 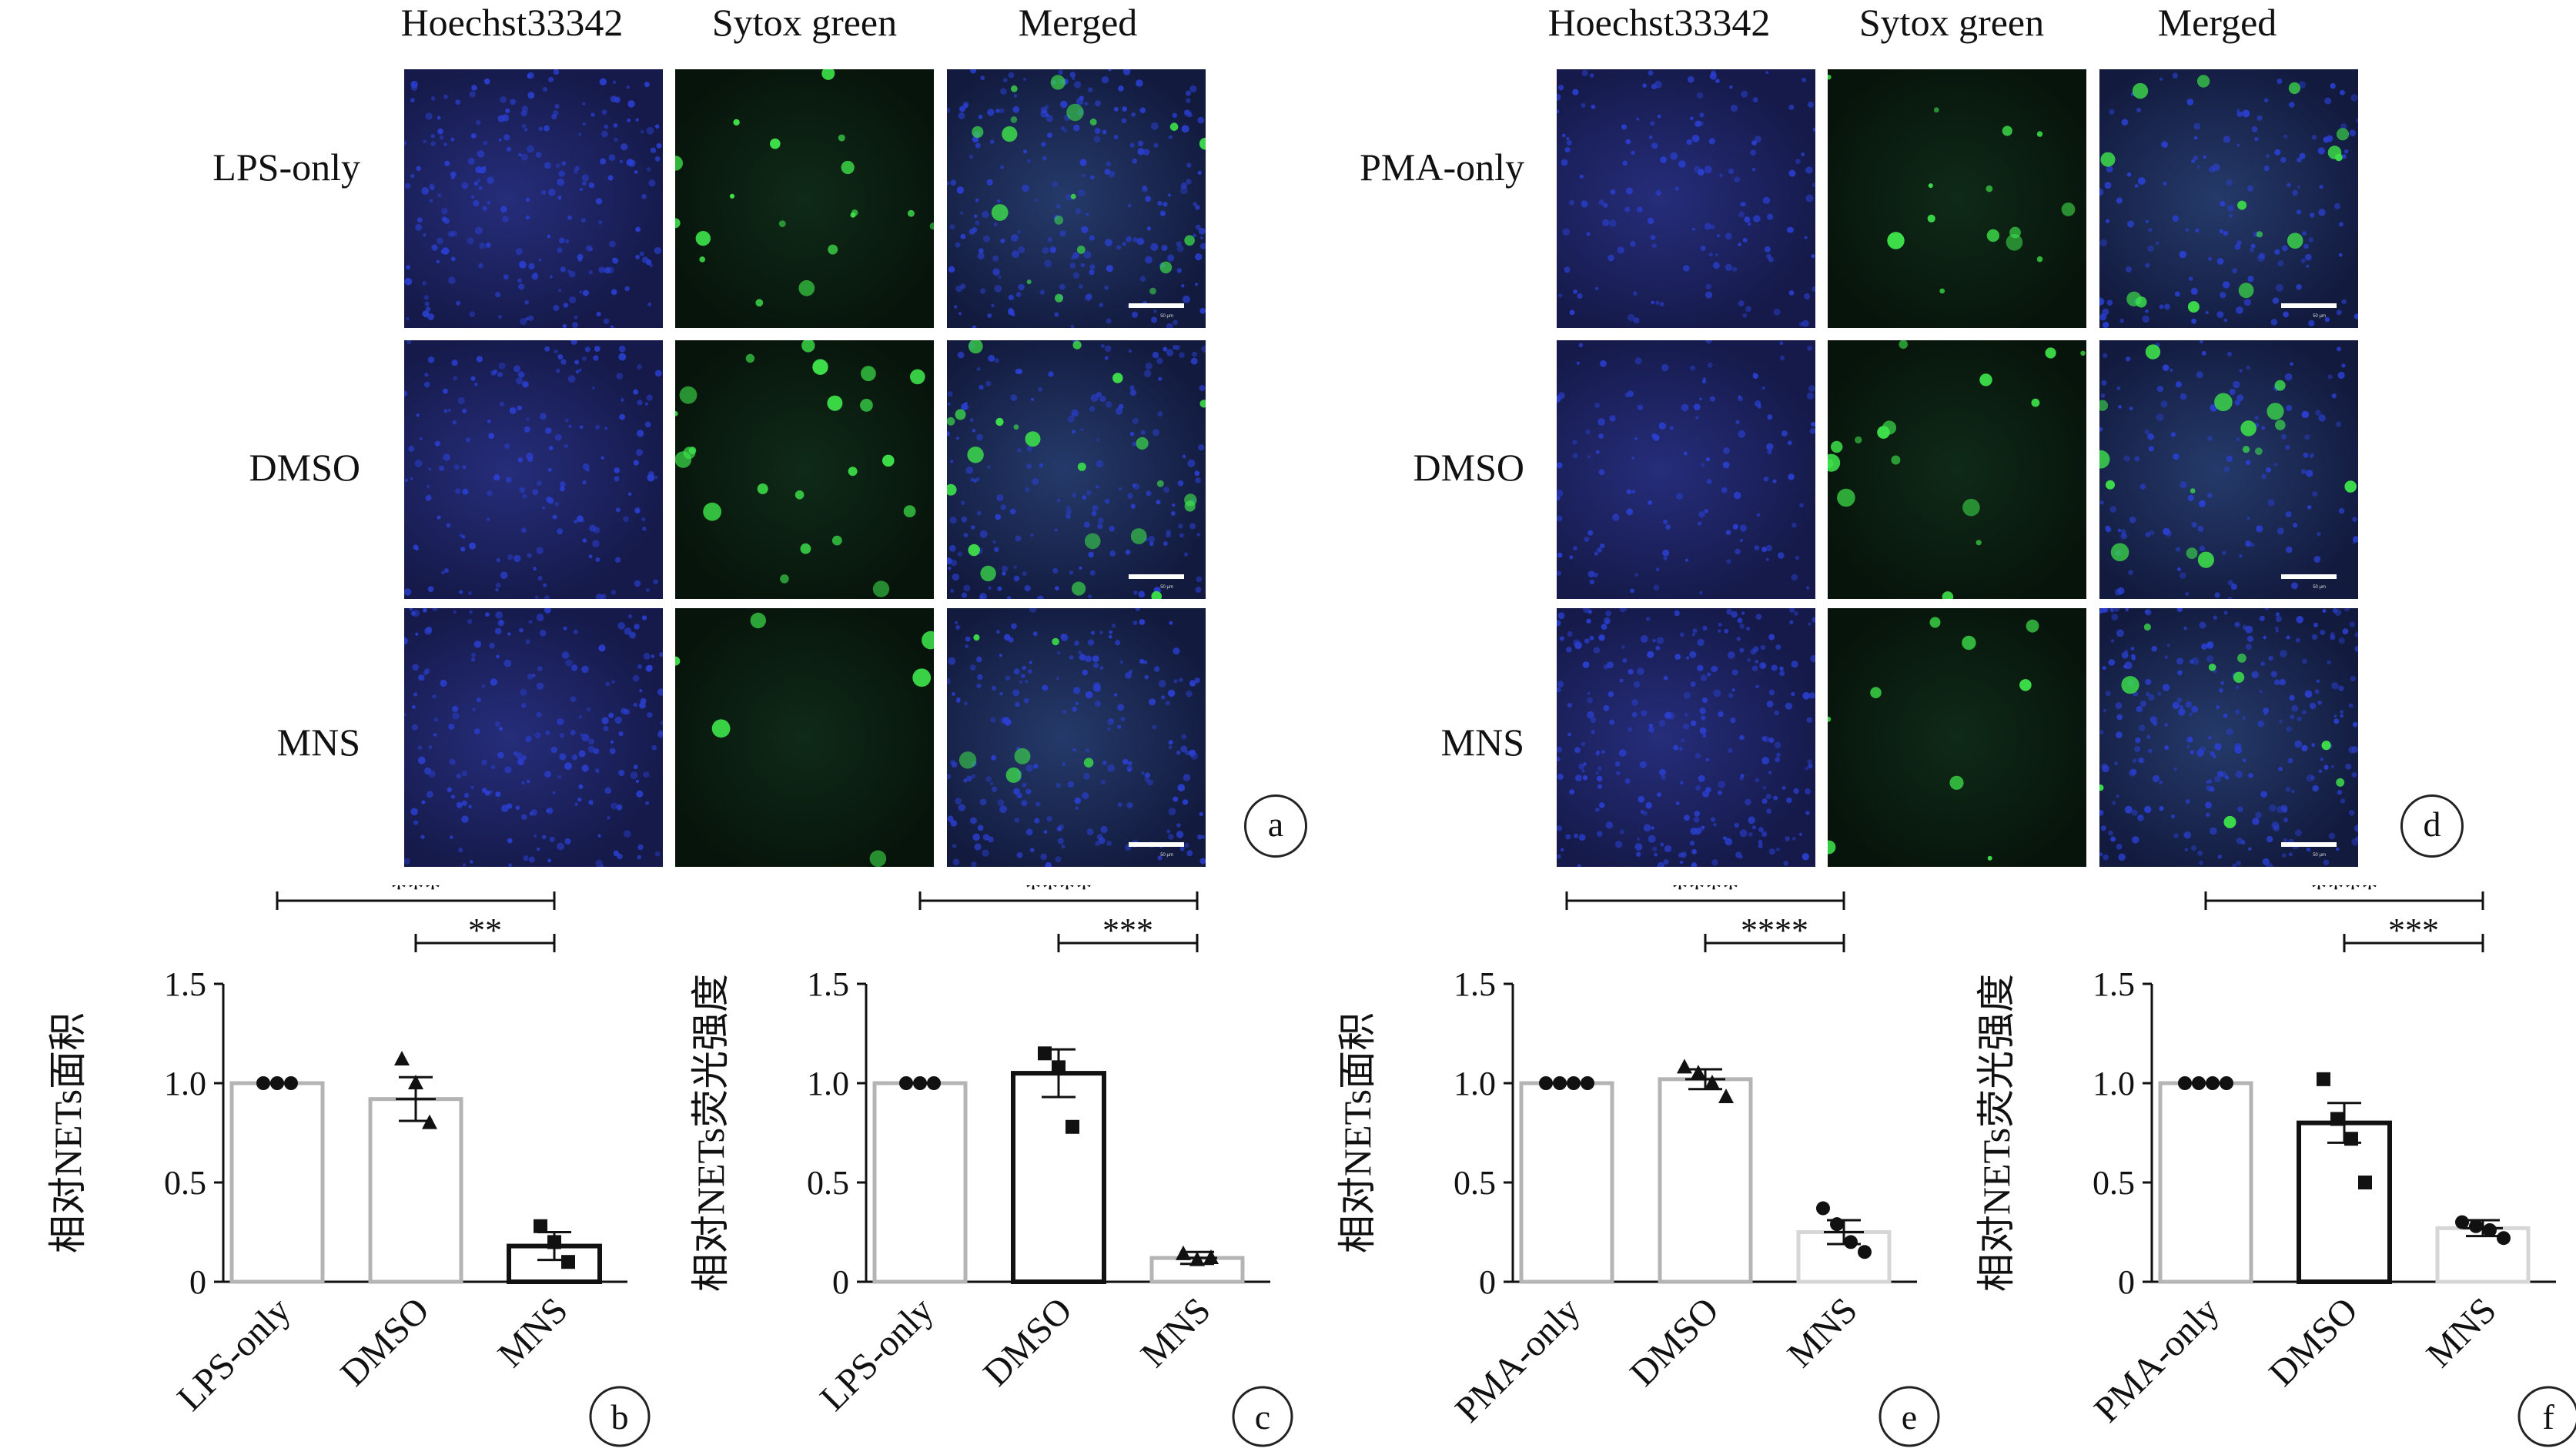 I want to click on panel-letter-b: b, so click(x=620, y=1417).